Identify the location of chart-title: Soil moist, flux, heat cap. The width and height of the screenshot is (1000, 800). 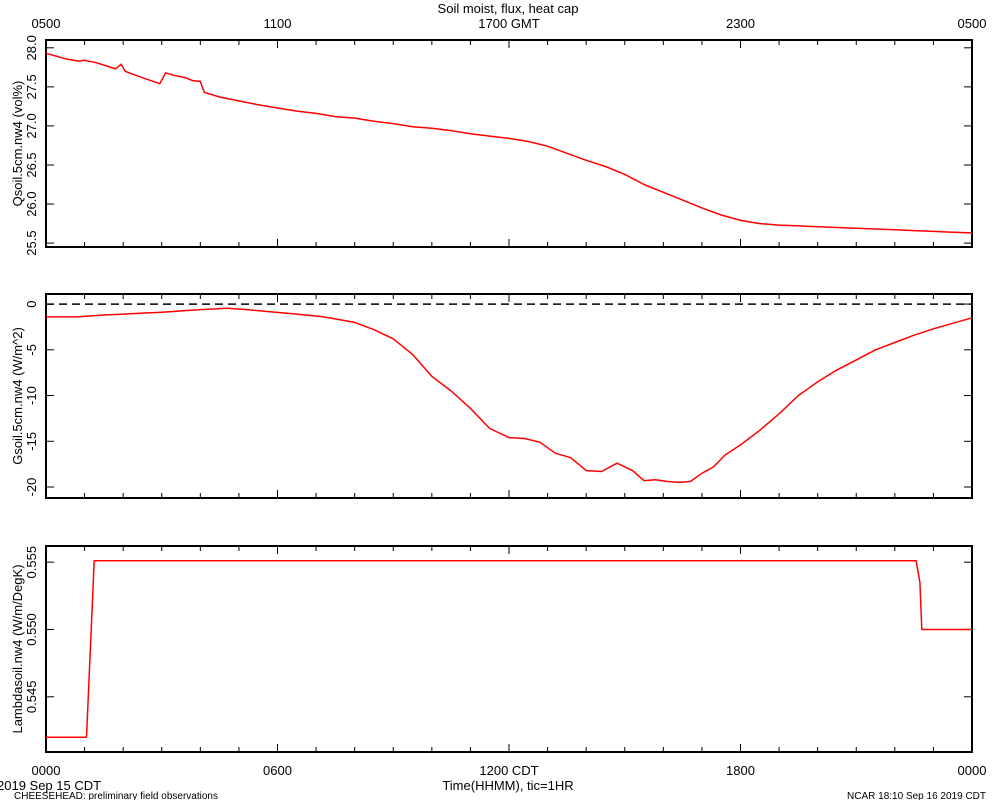
(508, 8).